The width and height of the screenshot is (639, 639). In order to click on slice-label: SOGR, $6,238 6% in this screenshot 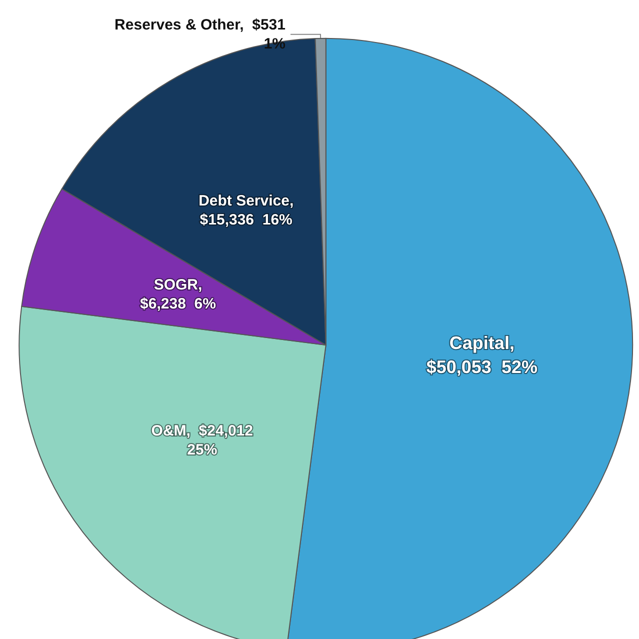, I will do `click(178, 294)`.